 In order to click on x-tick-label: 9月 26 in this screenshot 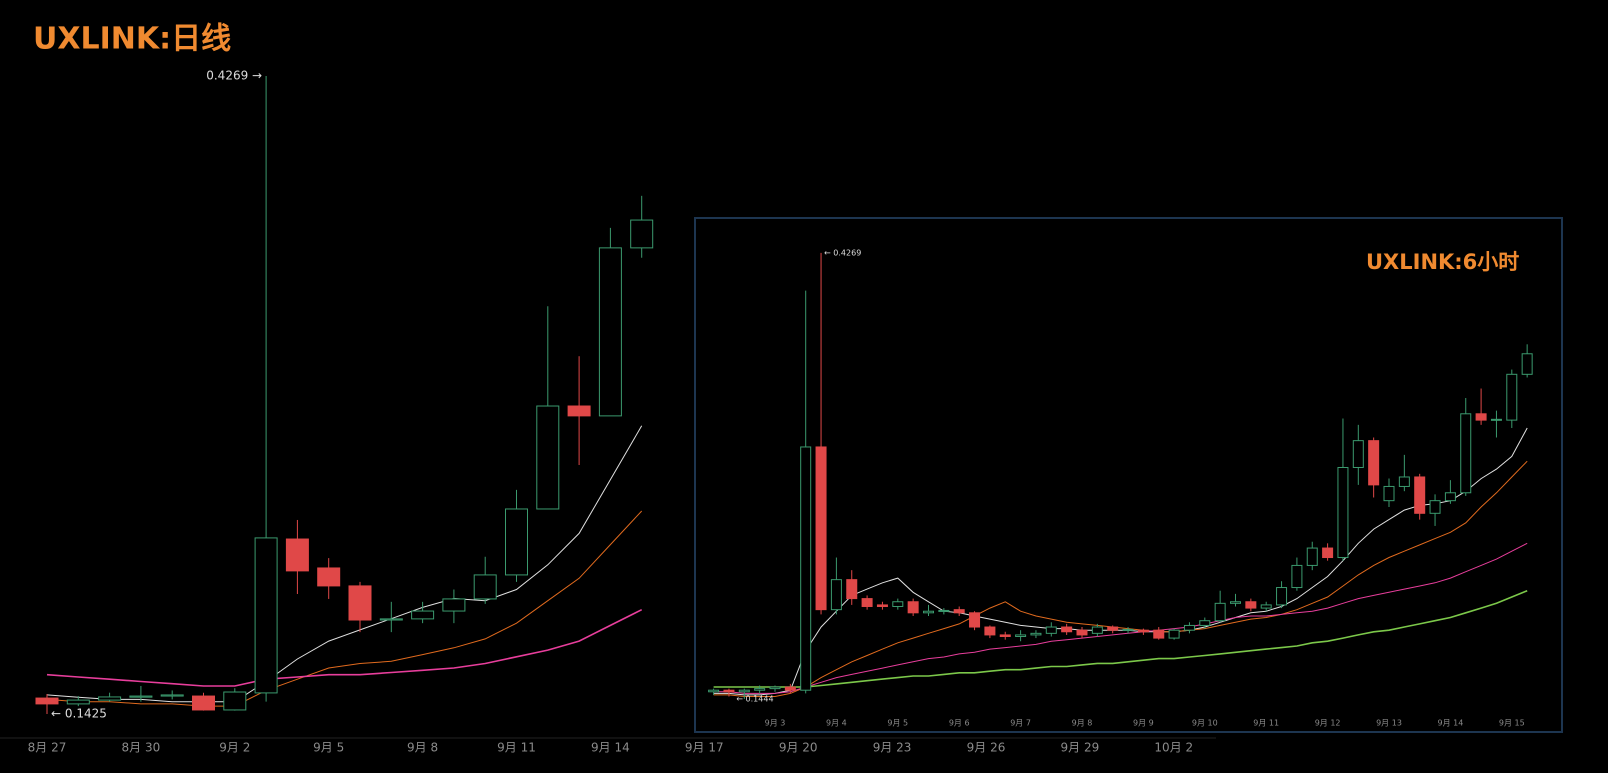, I will do `click(986, 748)`.